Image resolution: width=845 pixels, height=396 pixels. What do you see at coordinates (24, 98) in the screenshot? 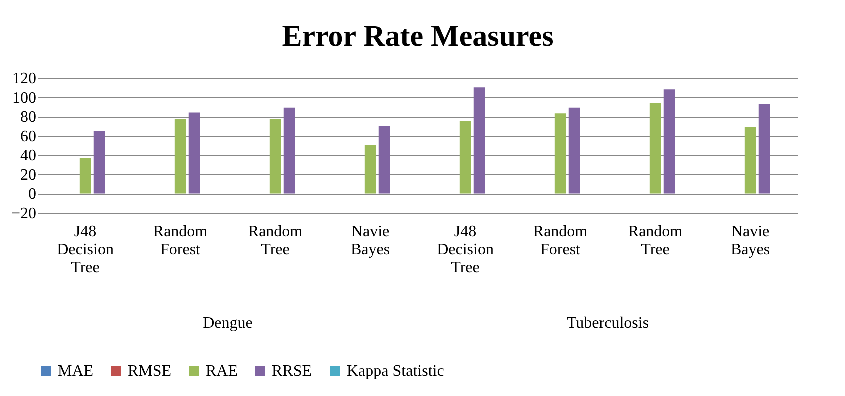
I see `y-tick-label: 100` at bounding box center [24, 98].